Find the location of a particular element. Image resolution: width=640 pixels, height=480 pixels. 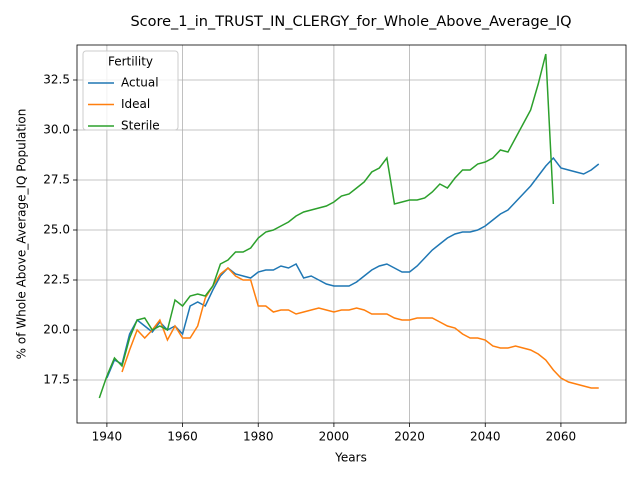

y-tick-label: 32.5 is located at coordinates (56, 80).